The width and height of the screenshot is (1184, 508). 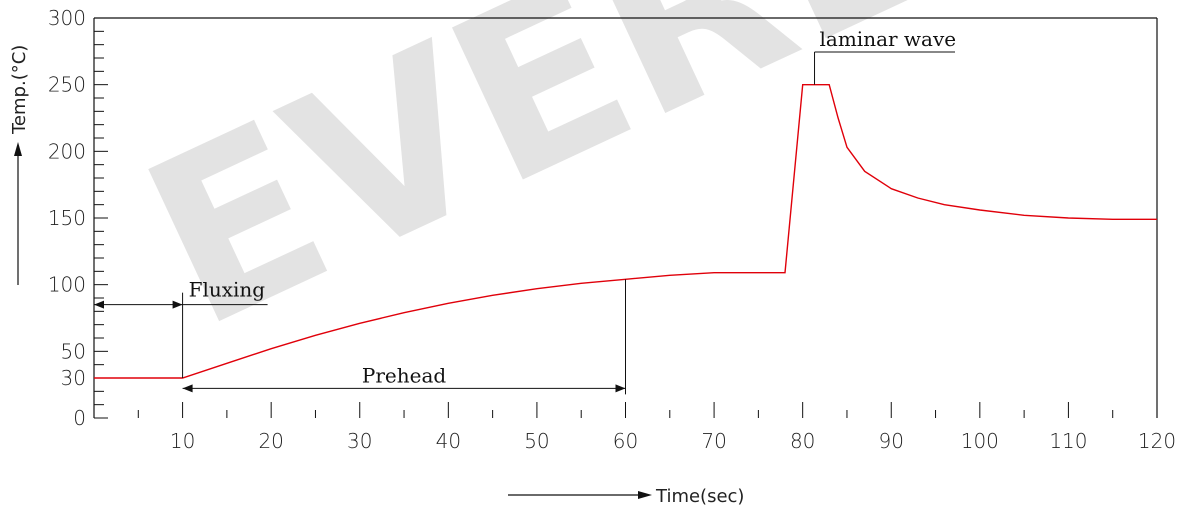 What do you see at coordinates (359, 441) in the screenshot?
I see `x-tick-label: 30` at bounding box center [359, 441].